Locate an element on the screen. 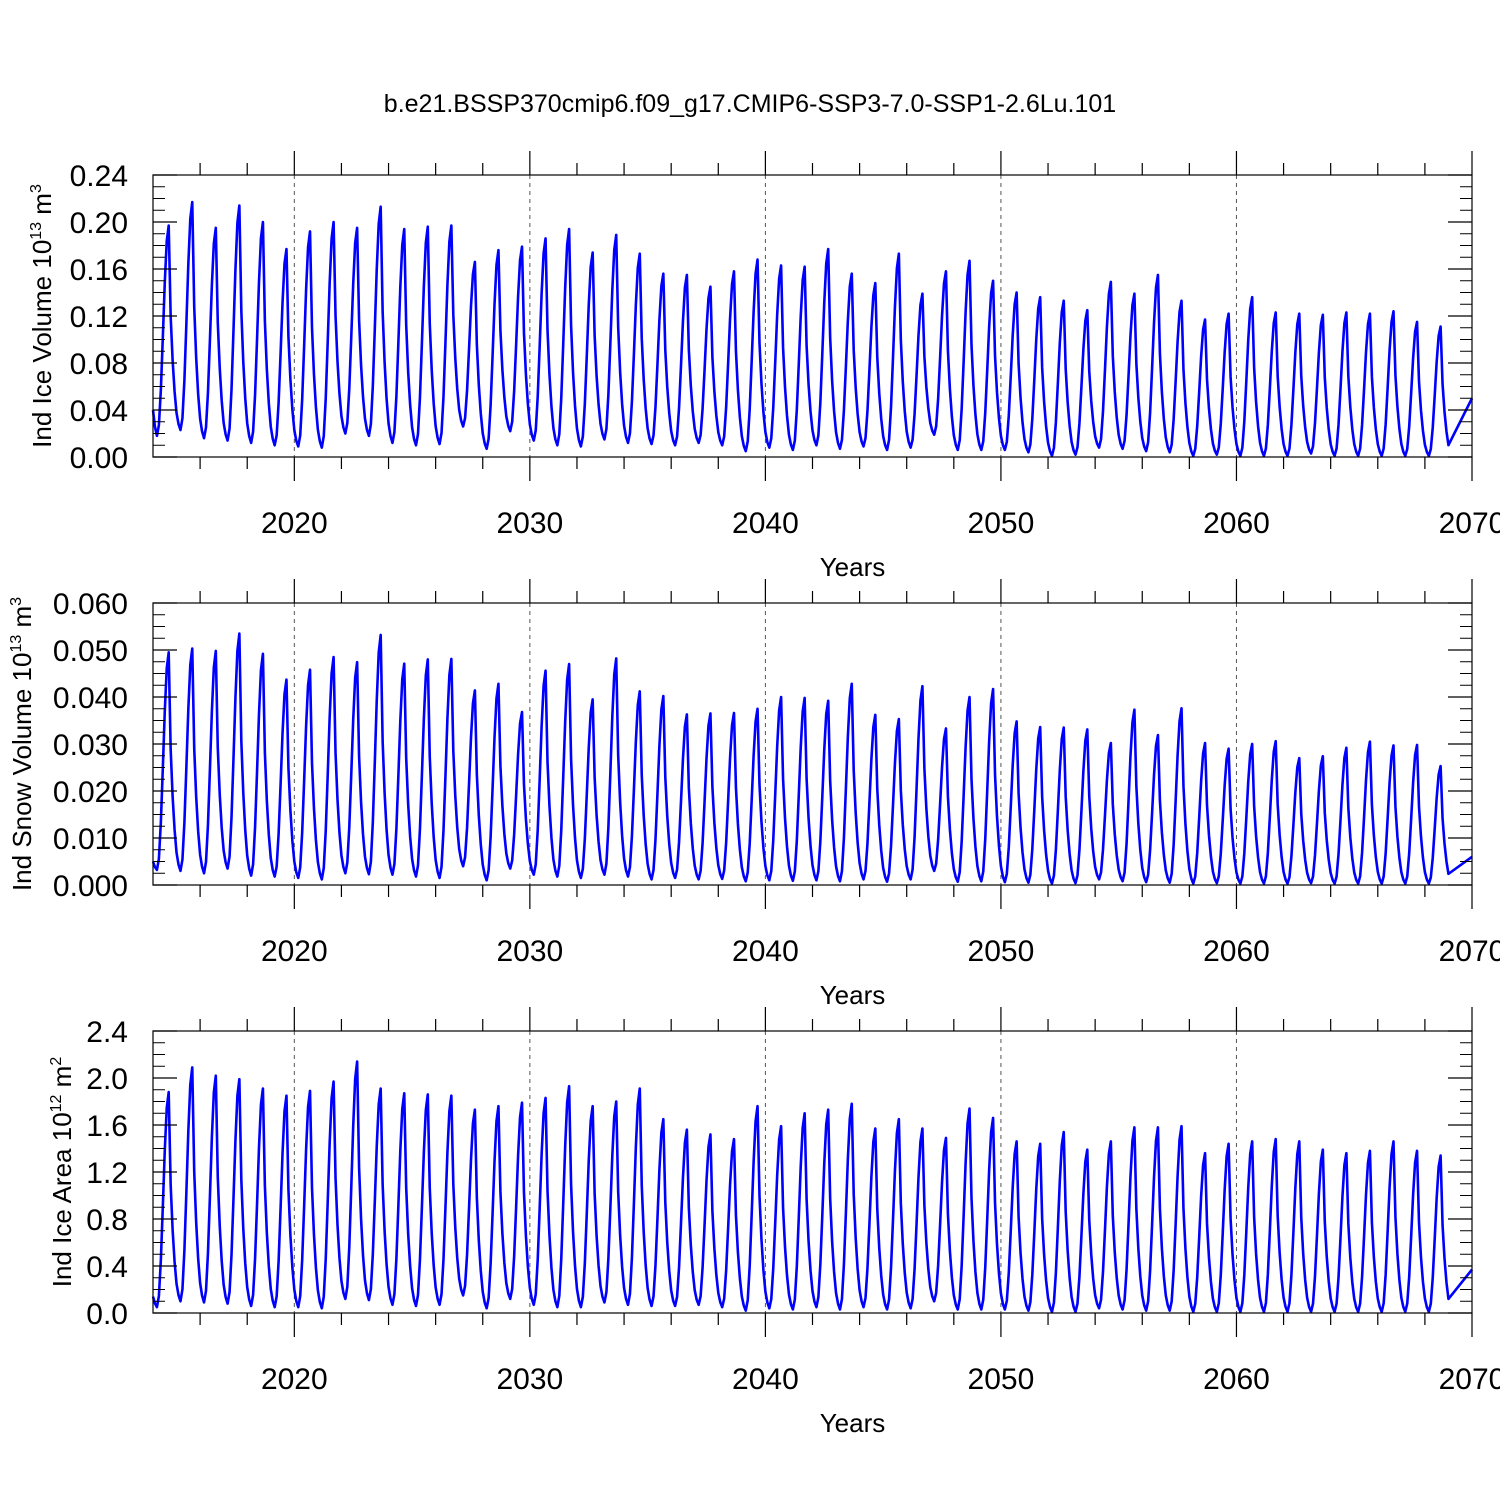 The height and width of the screenshot is (1500, 1500). y-tick-label: 0.8 is located at coordinates (107, 1220).